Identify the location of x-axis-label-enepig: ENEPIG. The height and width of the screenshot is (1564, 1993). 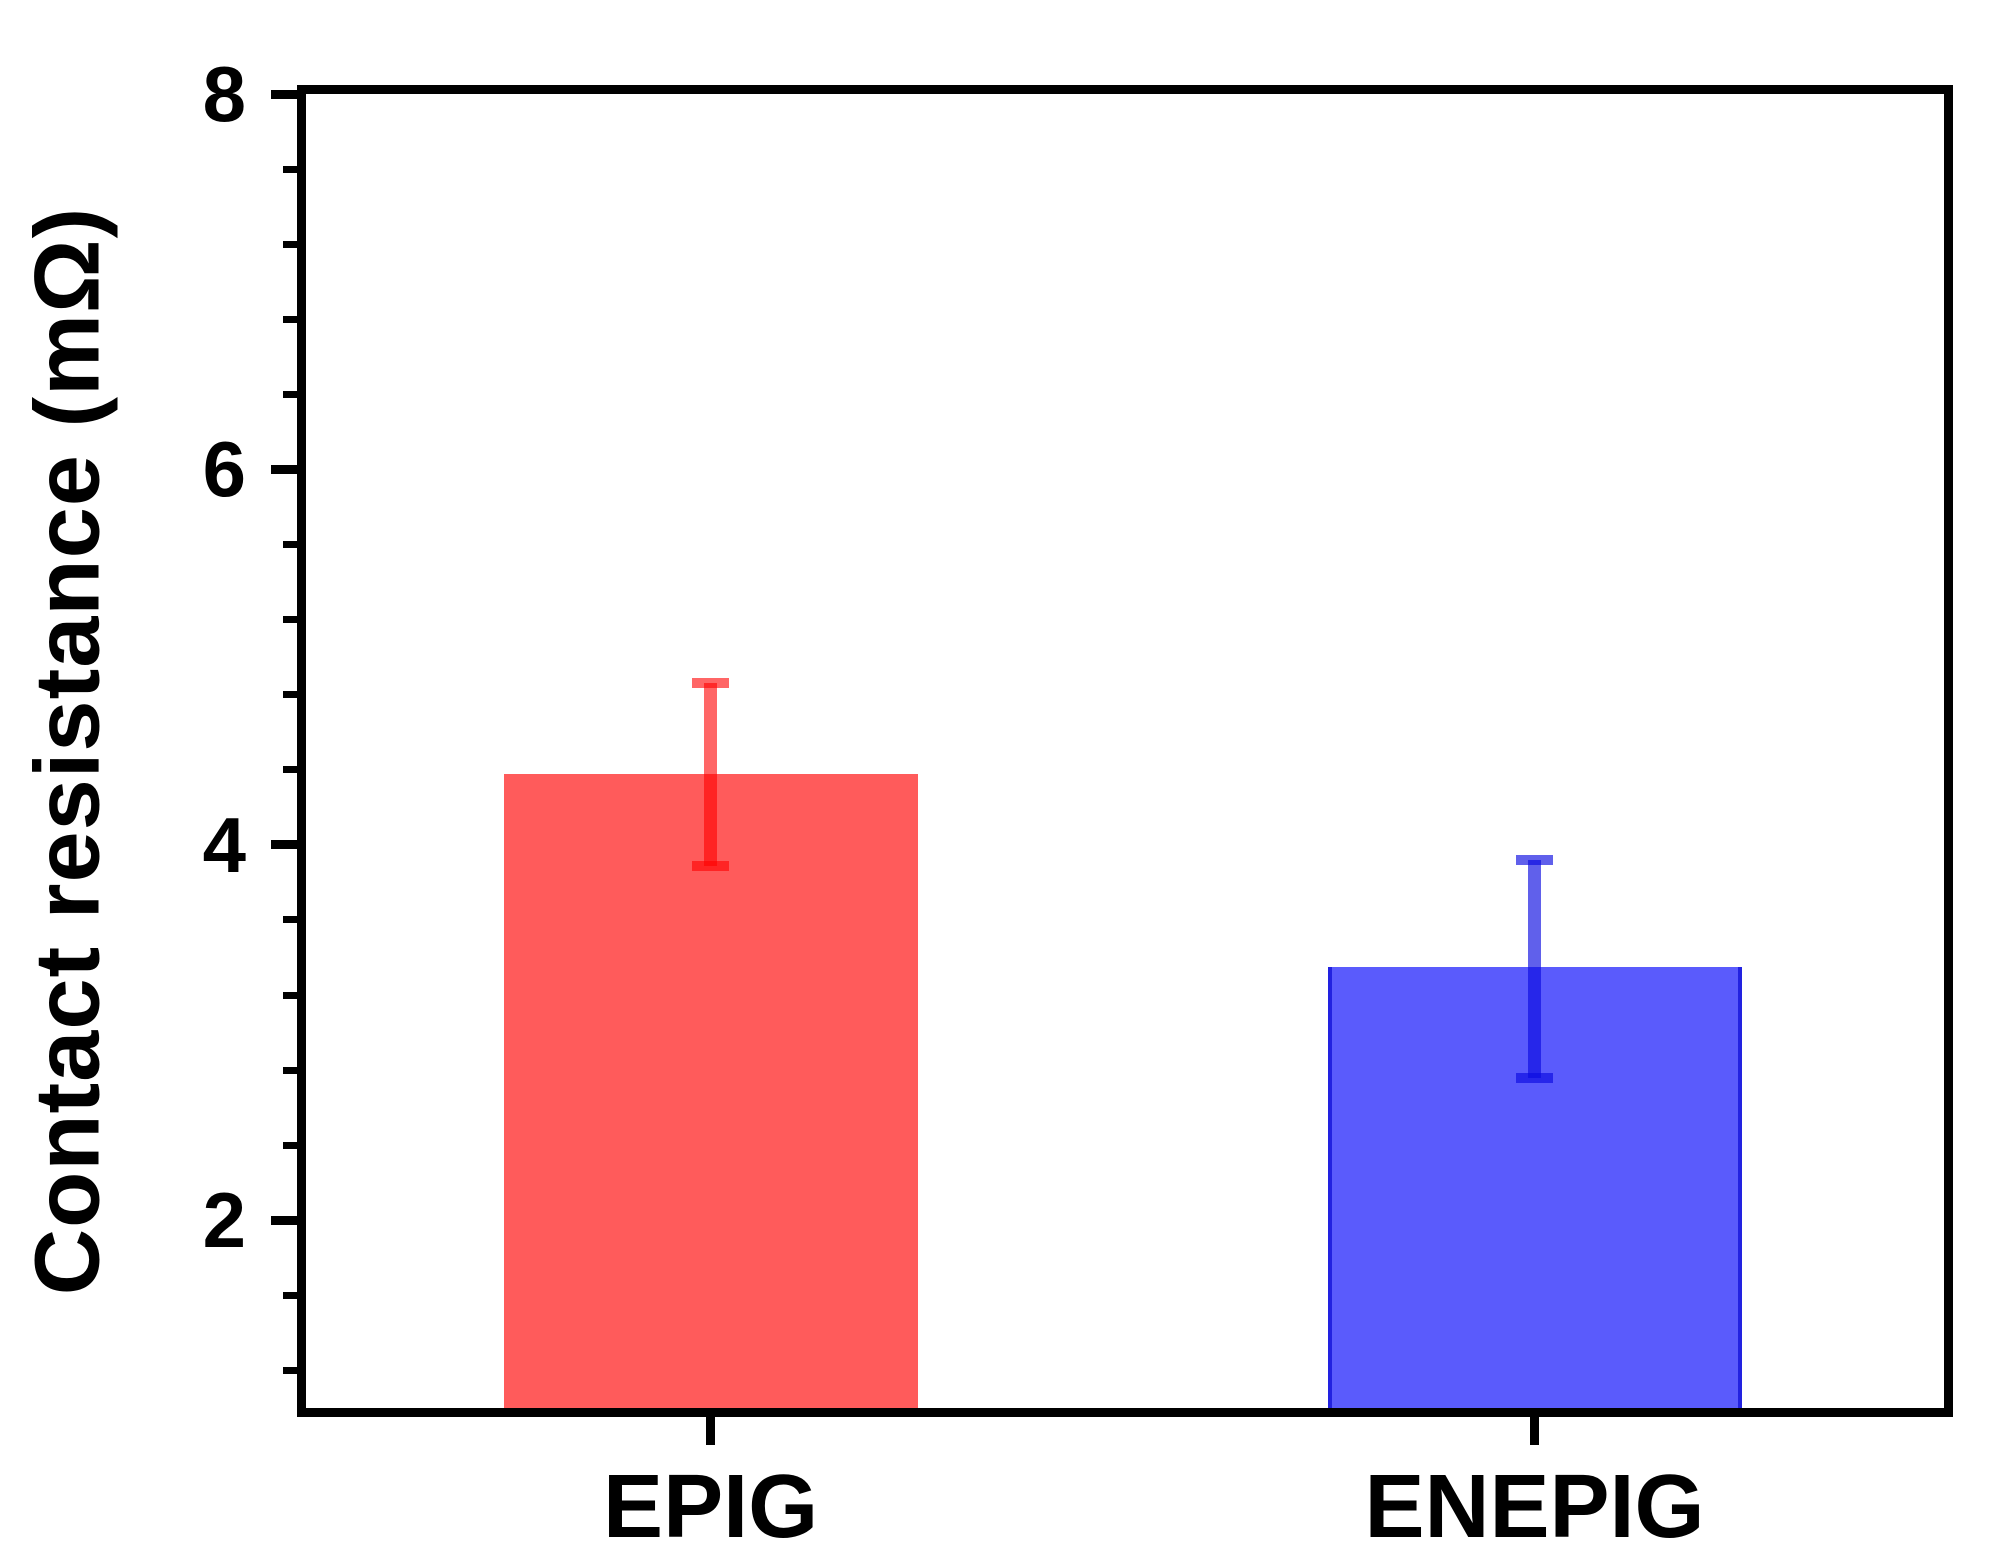
(1534, 1507).